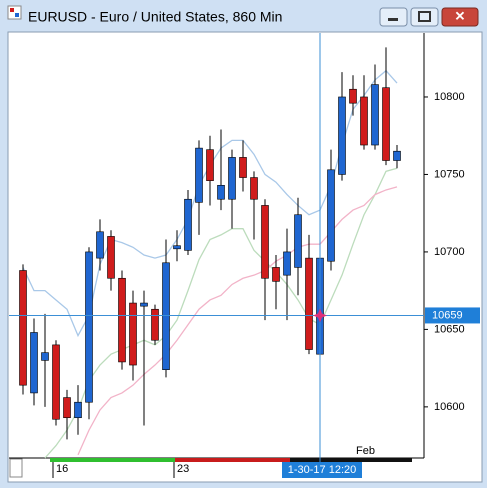 The height and width of the screenshot is (493, 487). Describe the element at coordinates (62, 469) in the screenshot. I see `x-tick-label: 16` at that location.